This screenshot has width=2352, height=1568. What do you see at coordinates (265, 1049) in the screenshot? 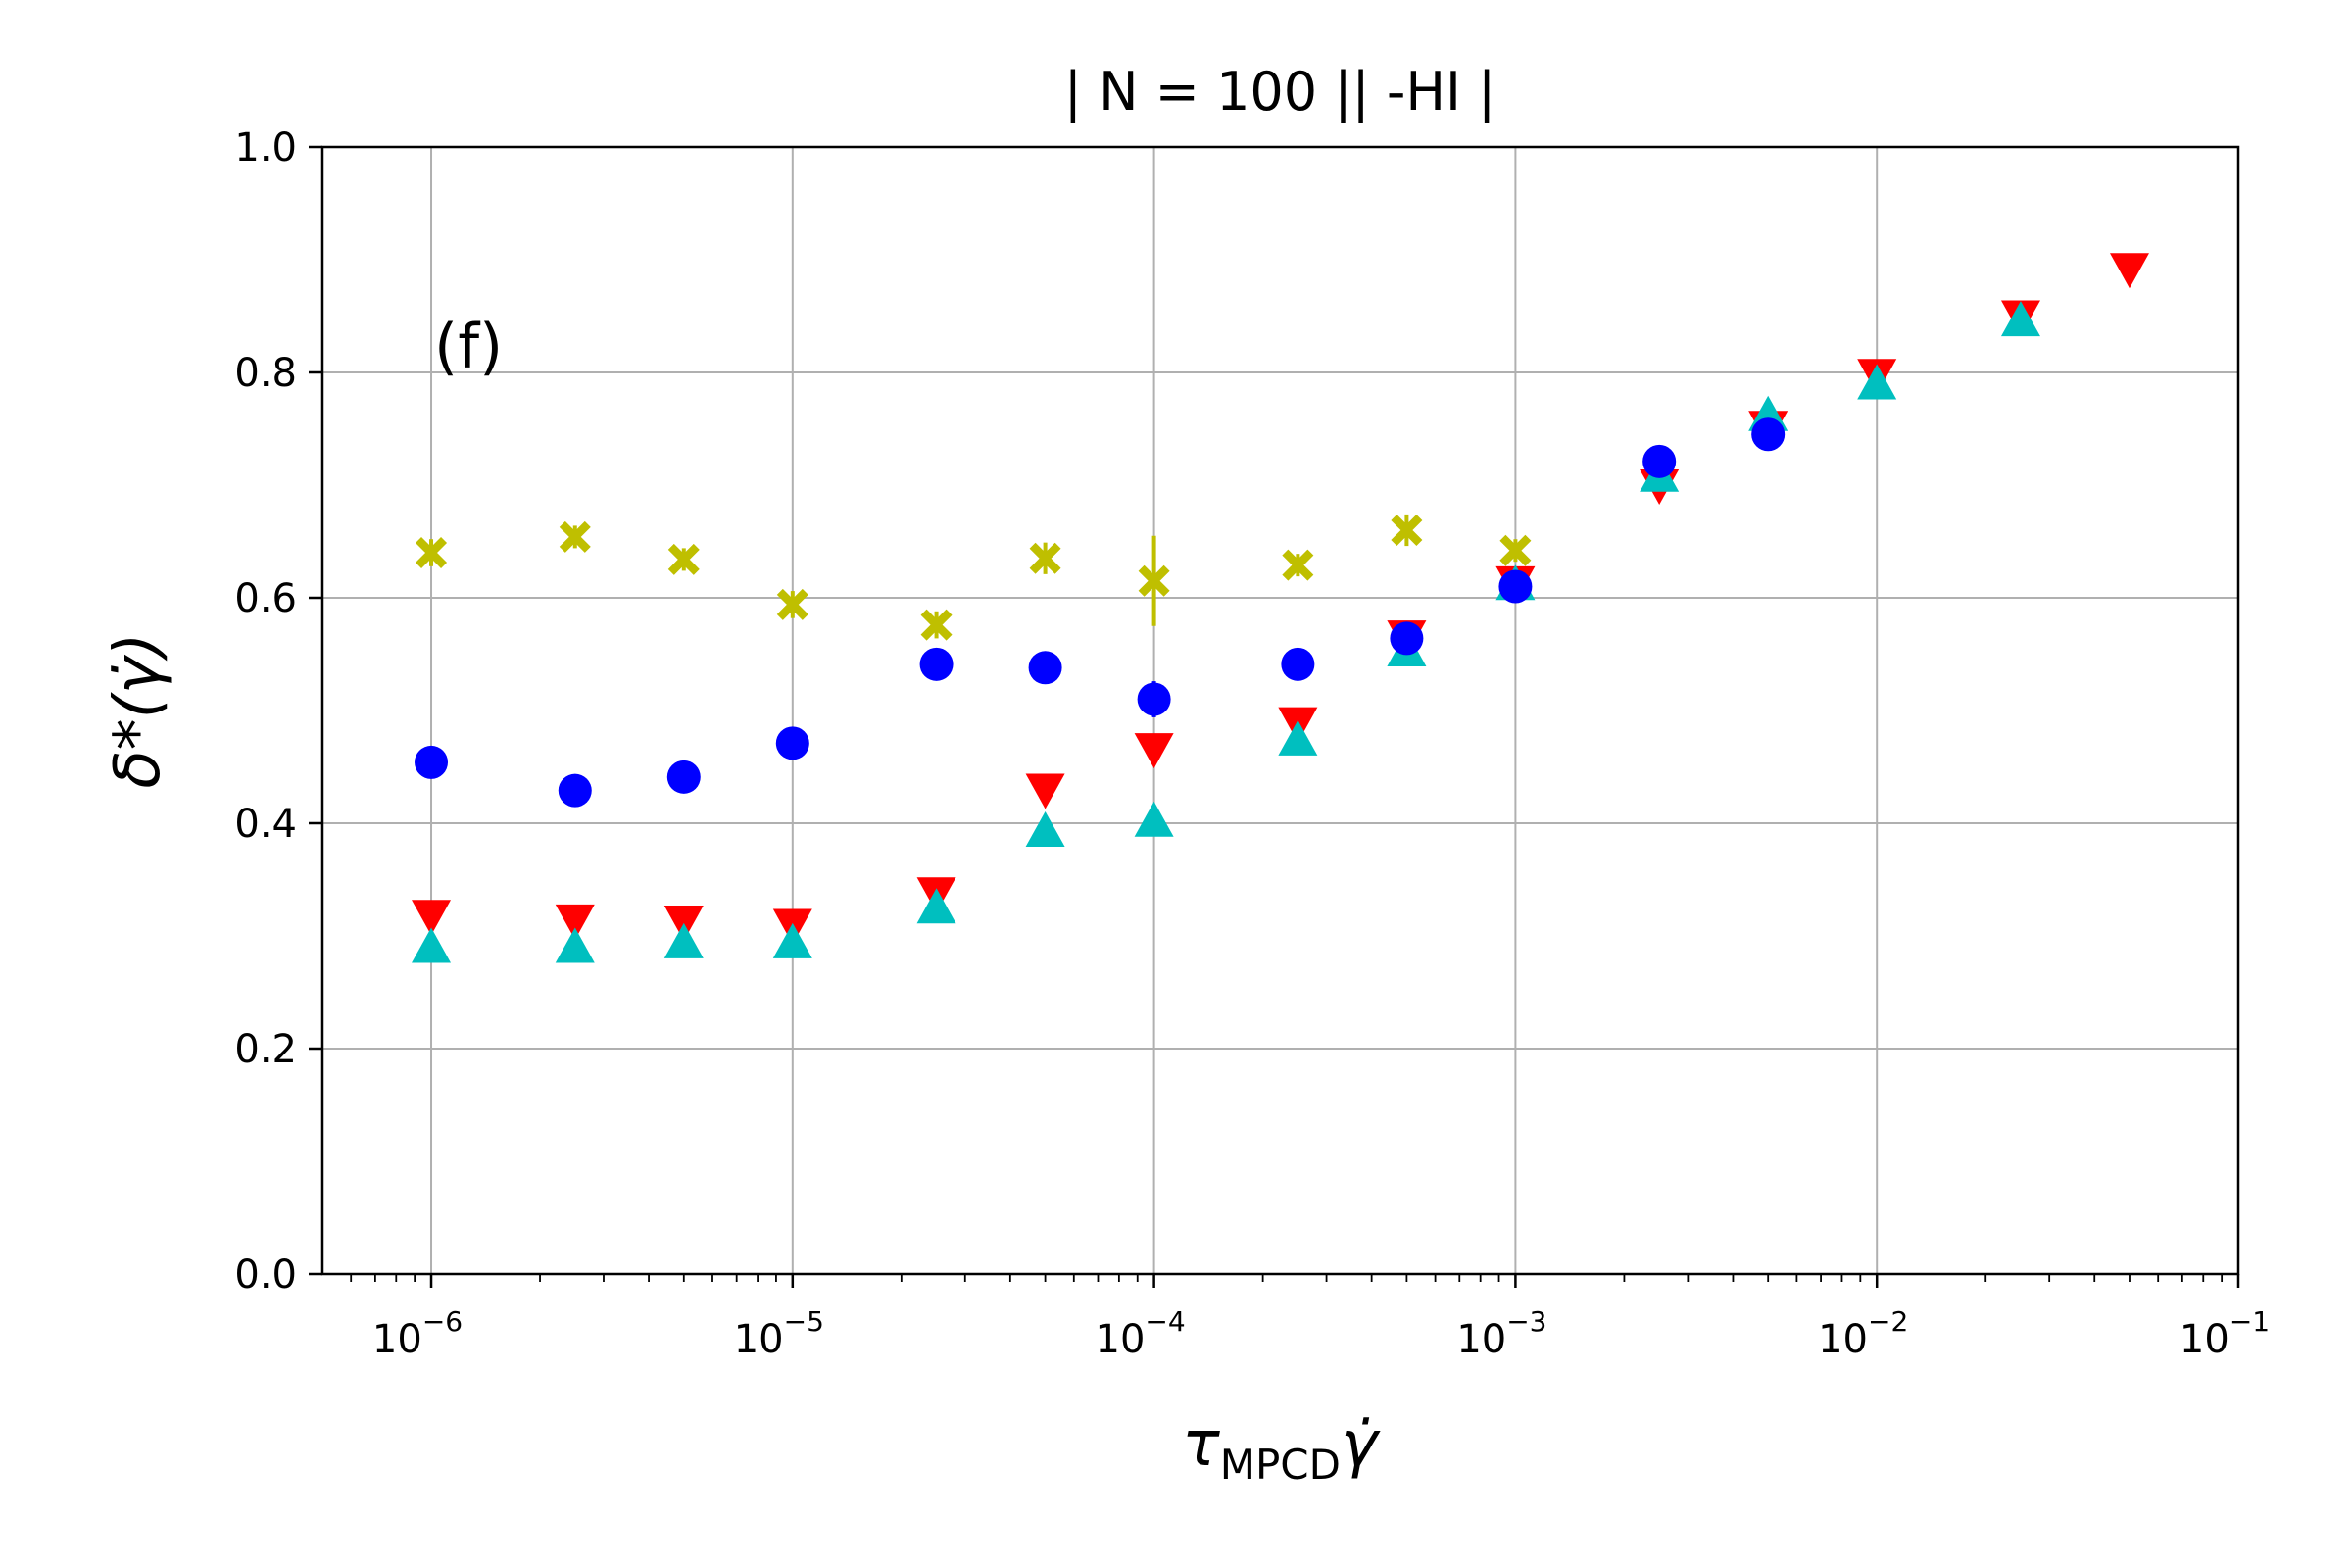
I see `y-tick-label: 0.2` at bounding box center [265, 1049].